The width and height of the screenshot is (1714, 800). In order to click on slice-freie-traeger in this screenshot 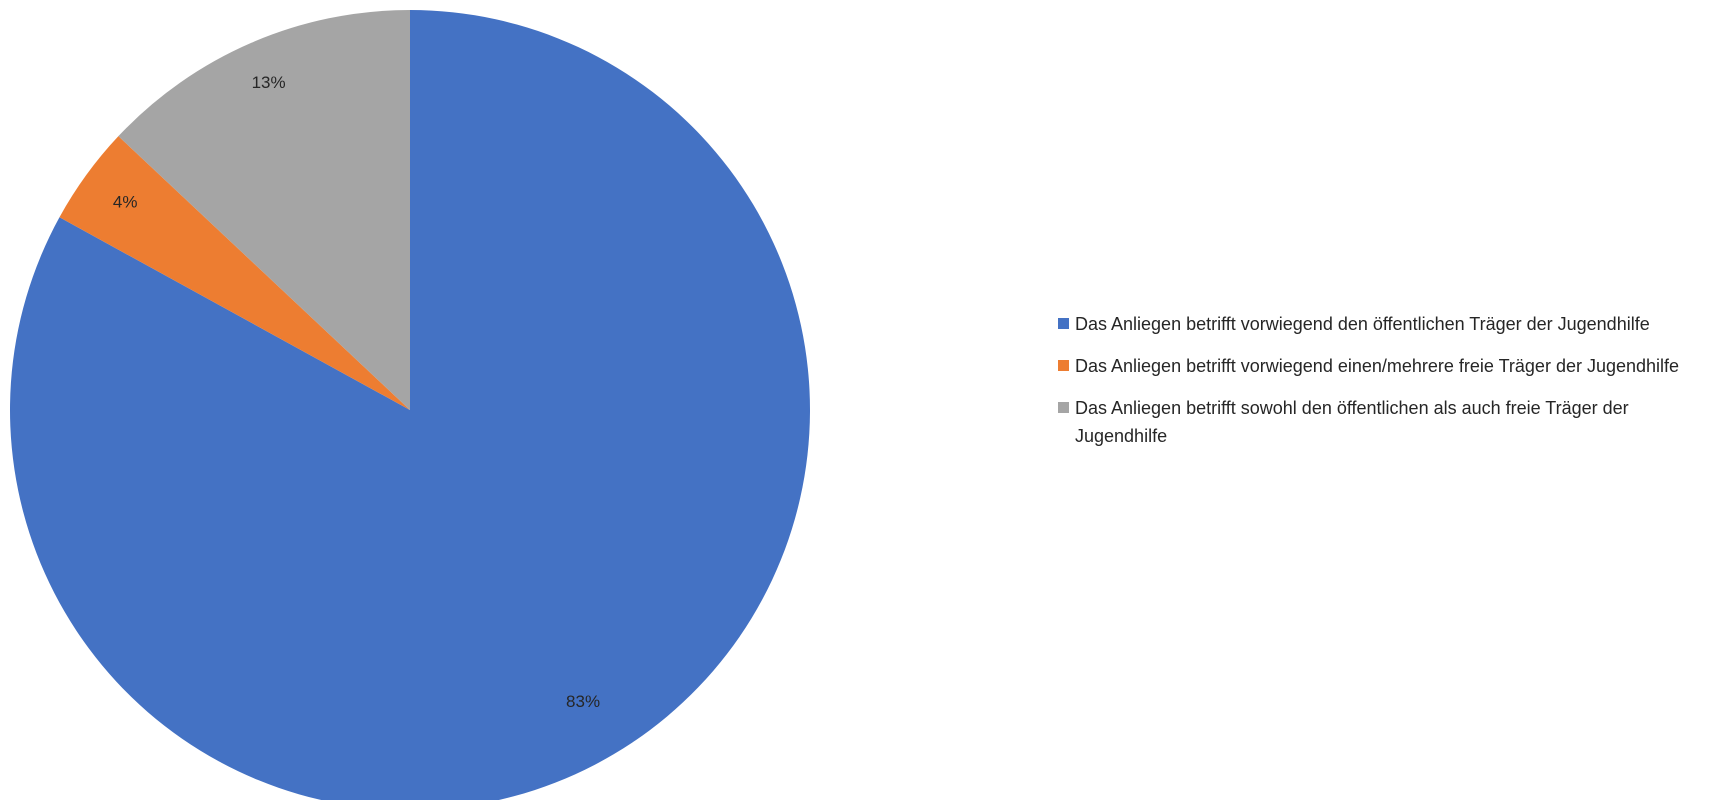, I will do `click(235, 273)`.